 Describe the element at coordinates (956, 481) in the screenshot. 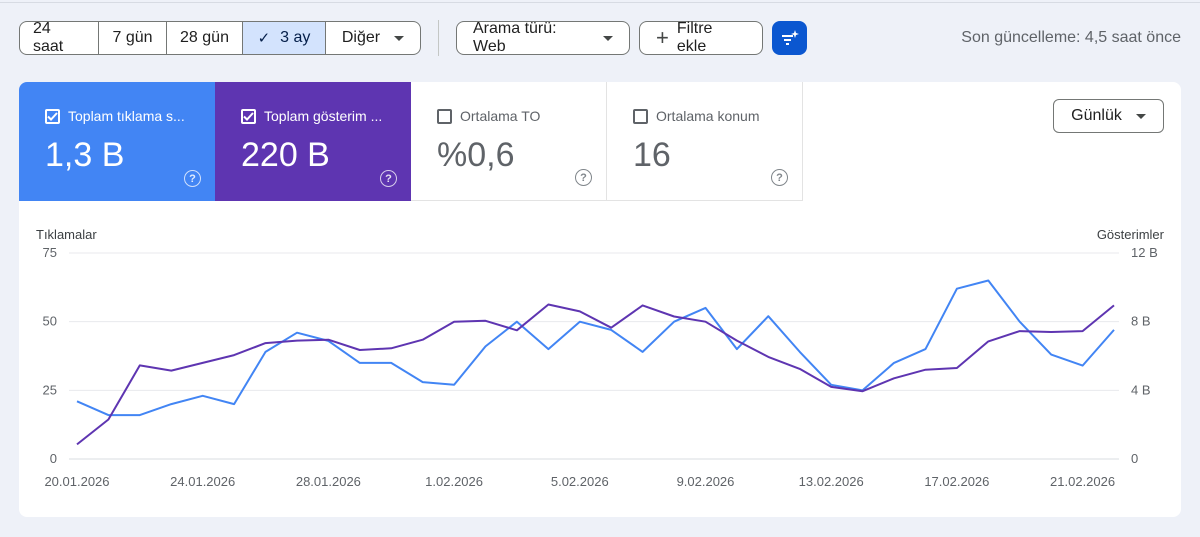

I see `x-tick-label: 17.02.2026` at that location.